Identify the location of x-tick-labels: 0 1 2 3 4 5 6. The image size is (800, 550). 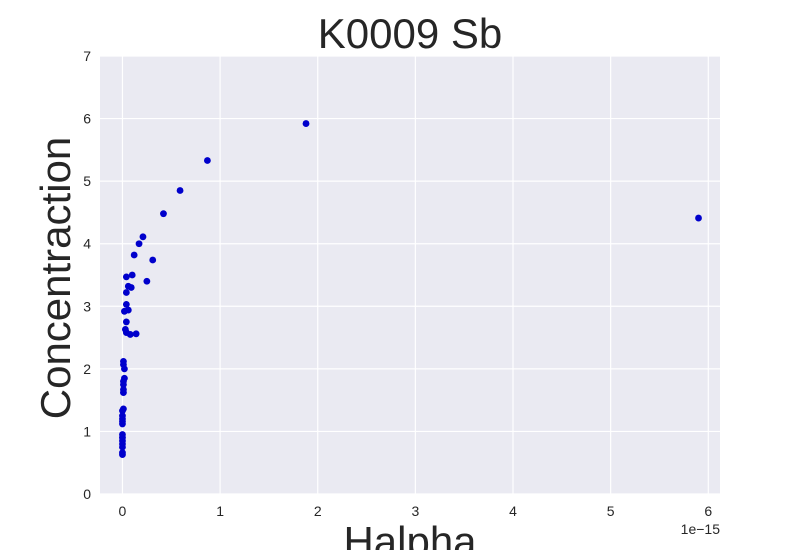
(416, 511).